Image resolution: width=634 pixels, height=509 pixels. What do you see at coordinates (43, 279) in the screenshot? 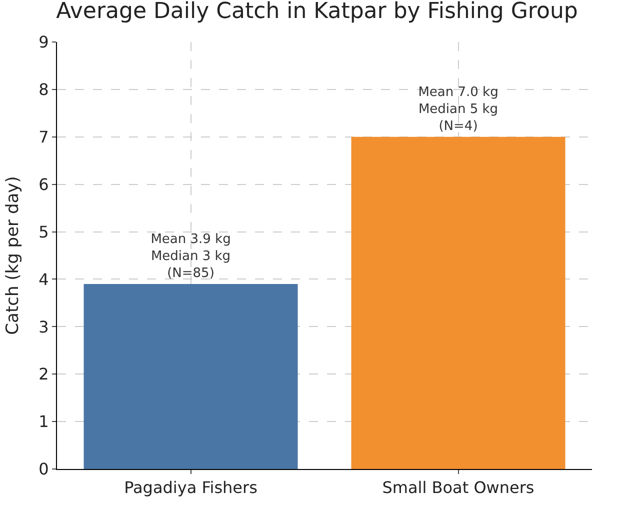
I see `y-tick-label: 4` at bounding box center [43, 279].